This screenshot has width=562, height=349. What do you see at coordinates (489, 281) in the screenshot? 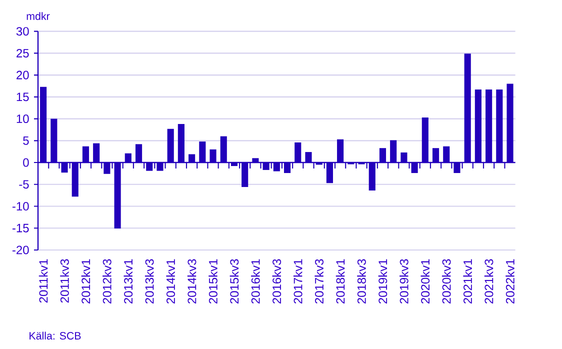
I see `x-tick-label: 2021kv3` at bounding box center [489, 281].